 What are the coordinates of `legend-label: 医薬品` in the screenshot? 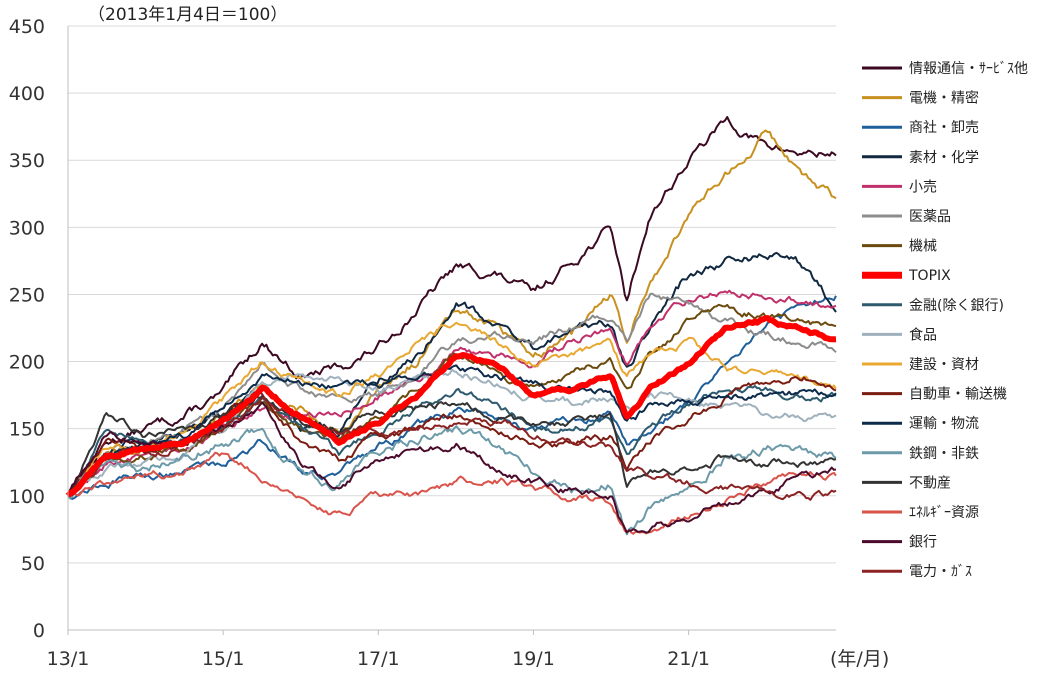 It's located at (930, 217).